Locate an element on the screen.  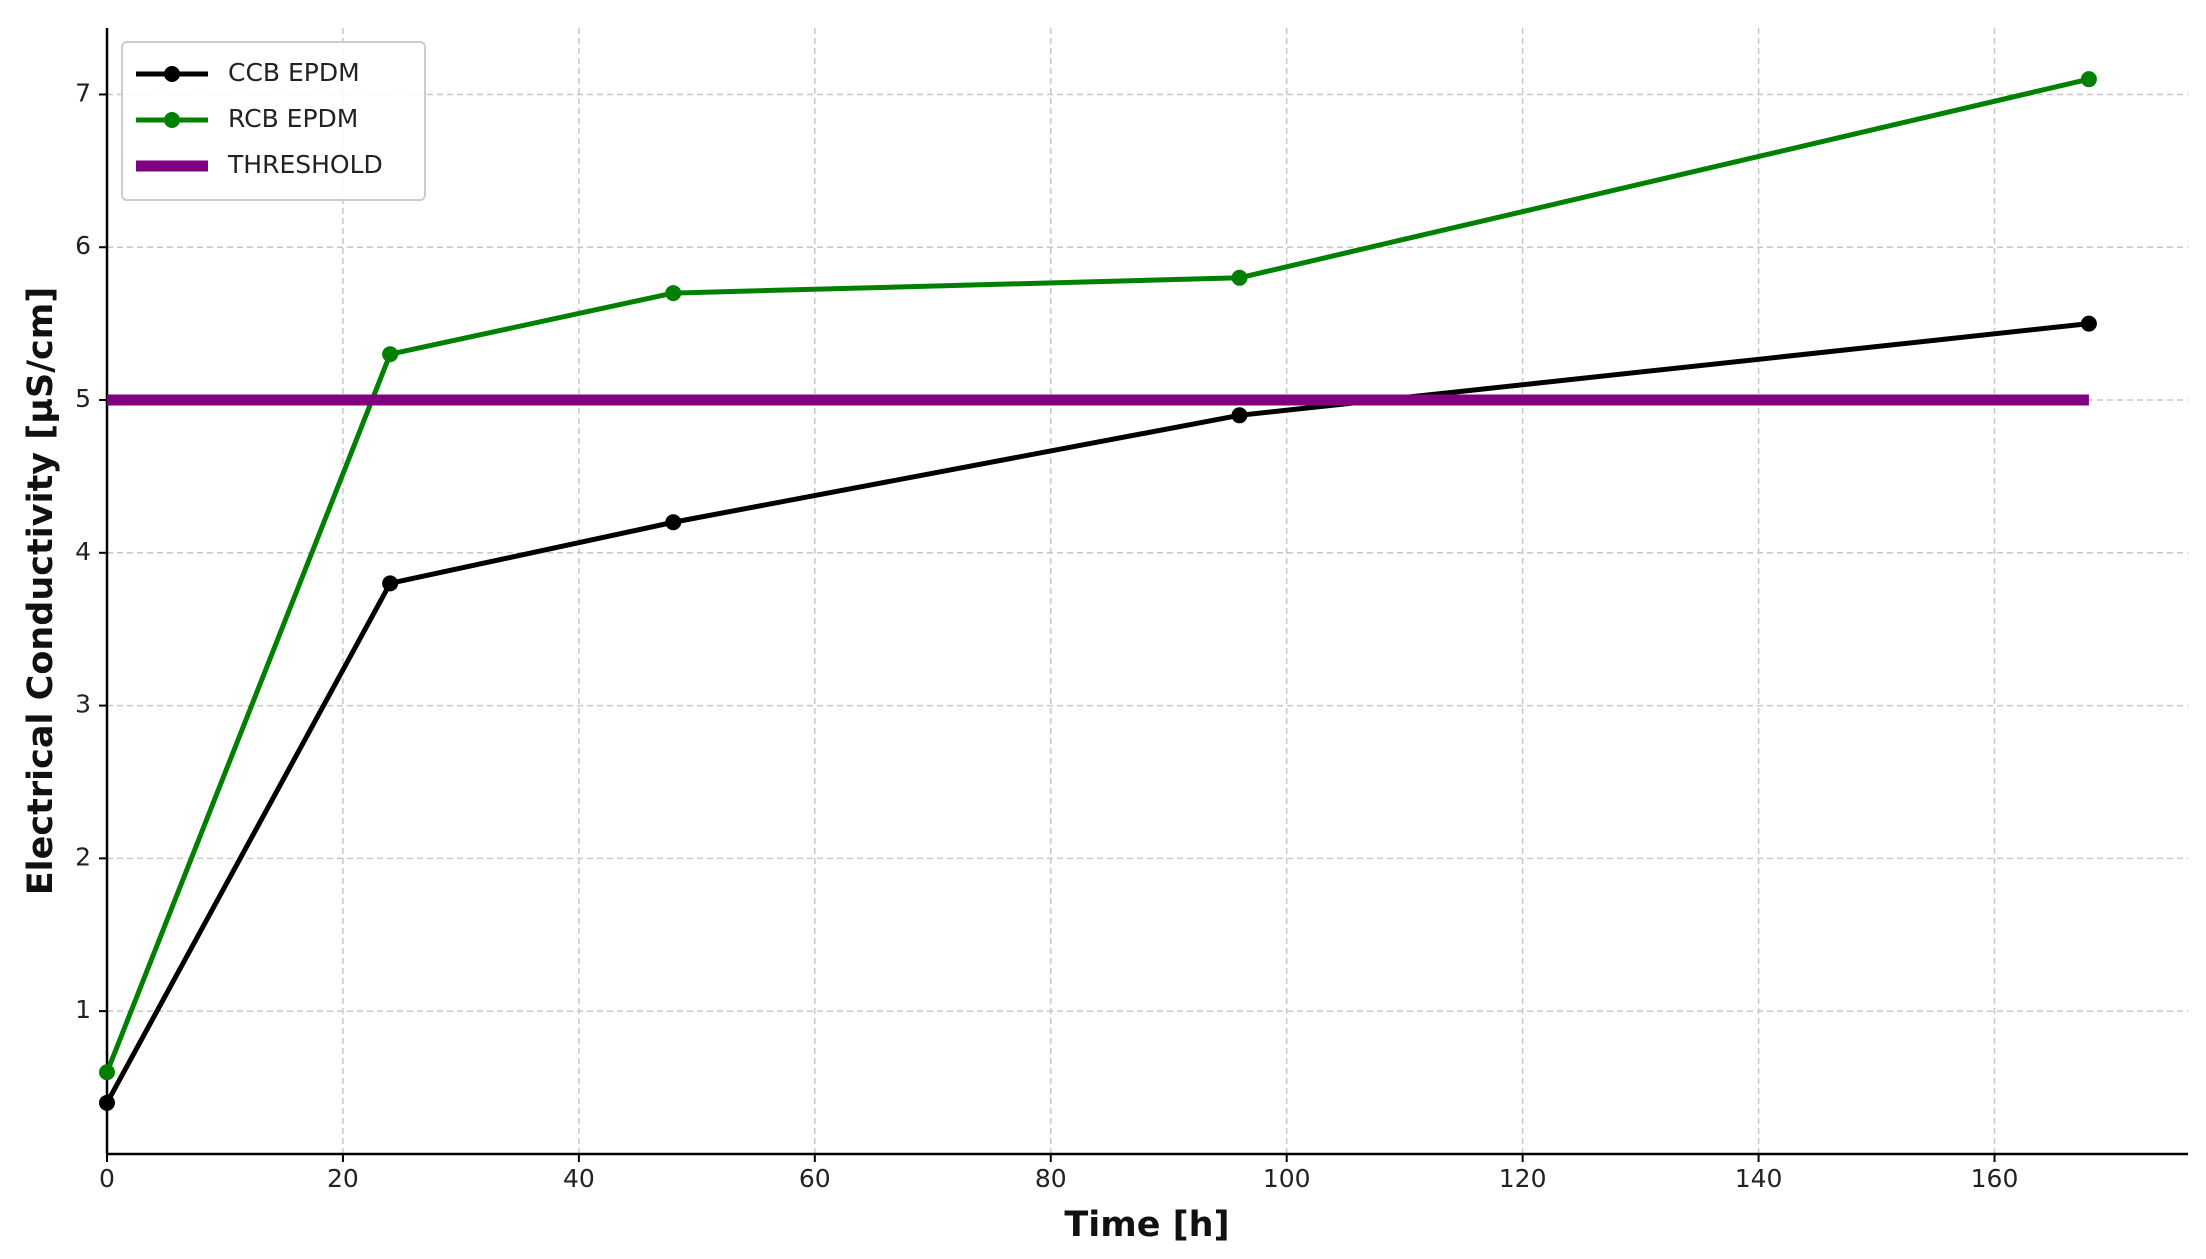
x-tick-label: 160 is located at coordinates (1995, 1178).